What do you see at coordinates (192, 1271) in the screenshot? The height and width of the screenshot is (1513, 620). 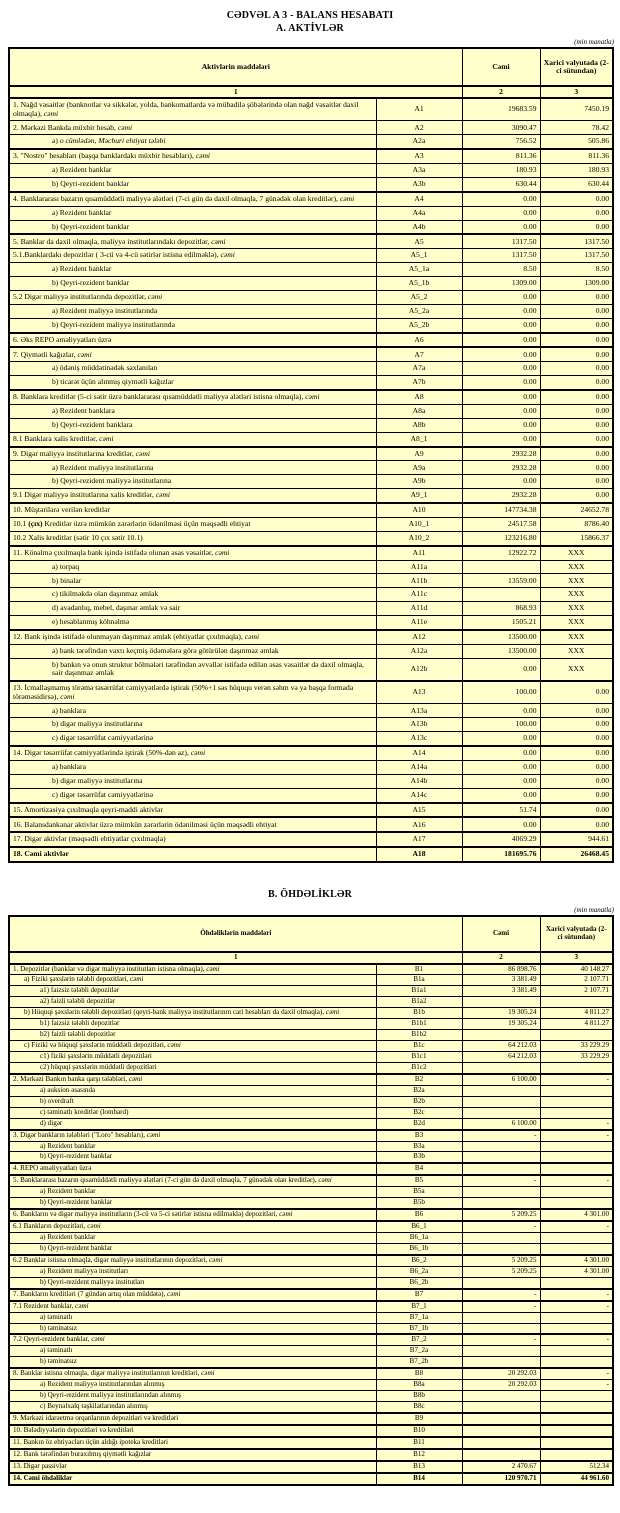 I see `item-label: a) Rezident maliyyə institutları` at bounding box center [192, 1271].